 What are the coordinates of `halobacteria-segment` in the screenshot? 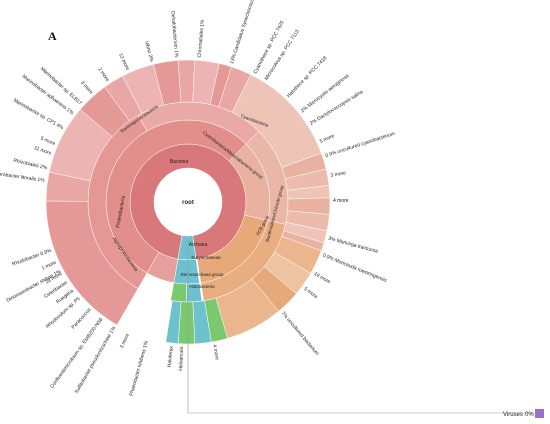 It's located at (178, 292).